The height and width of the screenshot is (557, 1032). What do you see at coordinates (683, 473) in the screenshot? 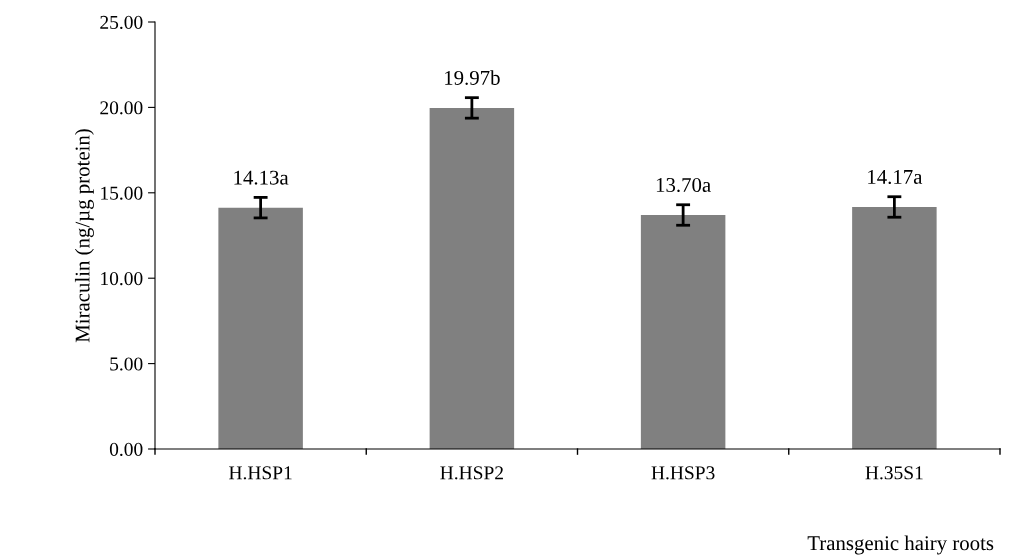
I see `x-tick-label: H.HSP3` at bounding box center [683, 473].